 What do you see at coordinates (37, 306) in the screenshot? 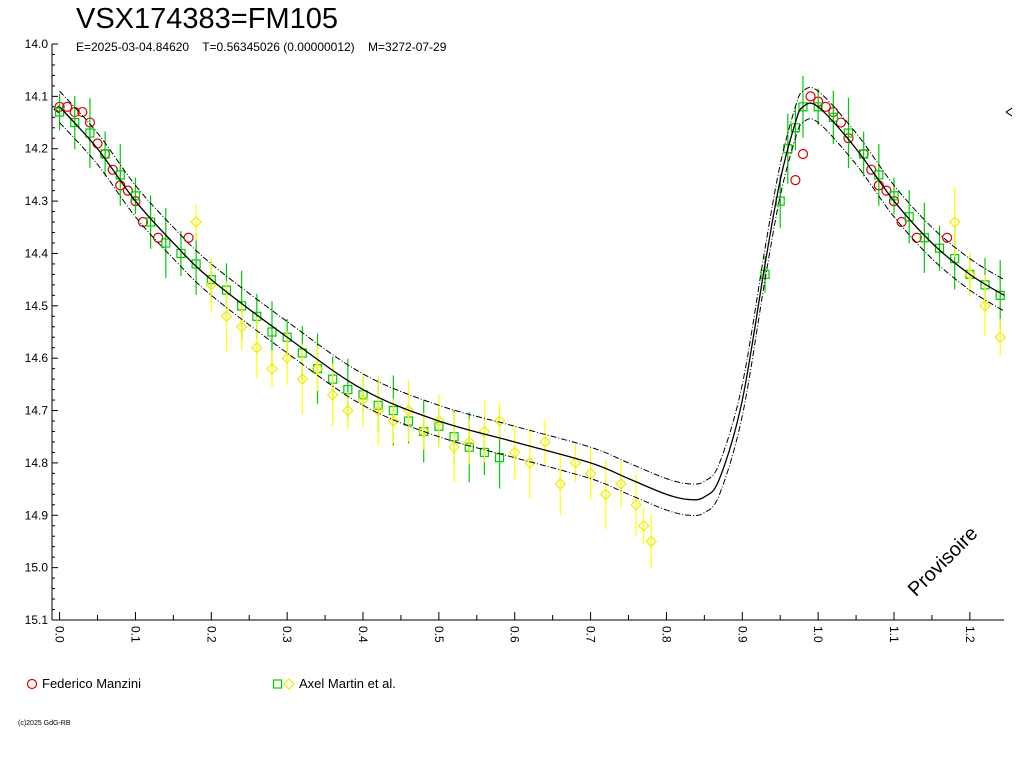
I see `y-tick-label: 14.5` at bounding box center [37, 306].